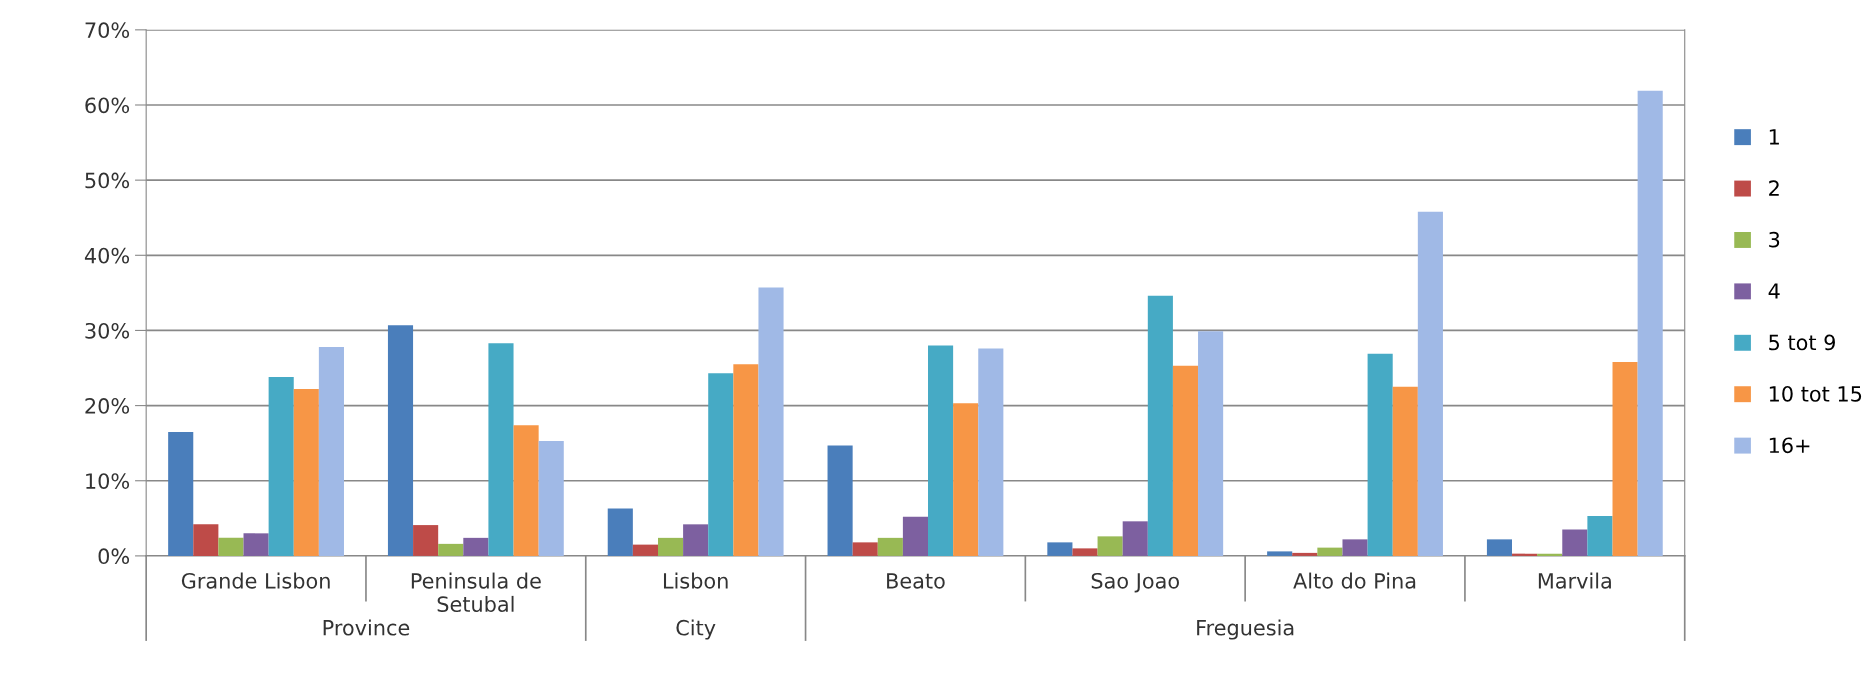 The image size is (1874, 694). What do you see at coordinates (1574, 580) in the screenshot?
I see `x-tick-label: Marvila` at bounding box center [1574, 580].